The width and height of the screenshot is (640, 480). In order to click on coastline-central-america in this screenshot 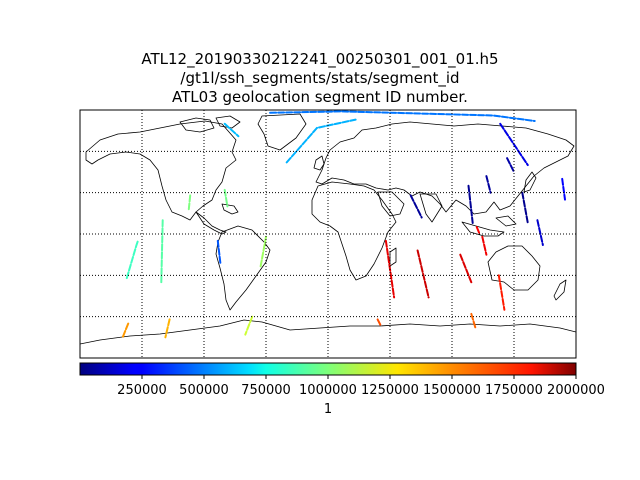, I will do `click(211, 223)`.